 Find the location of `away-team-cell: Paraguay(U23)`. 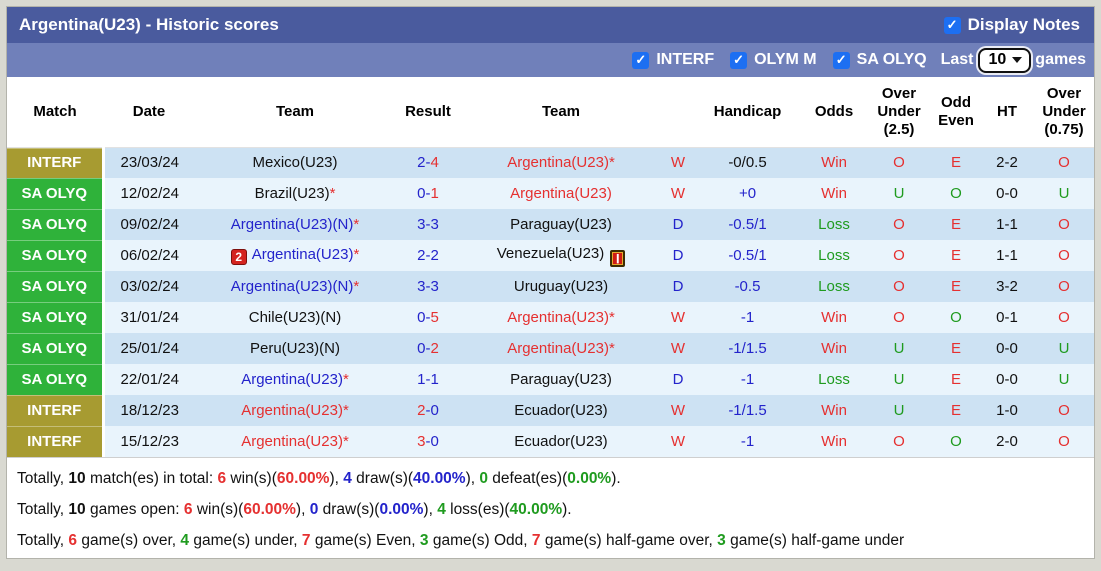

away-team-cell: Paraguay(U23) is located at coordinates (561, 379).